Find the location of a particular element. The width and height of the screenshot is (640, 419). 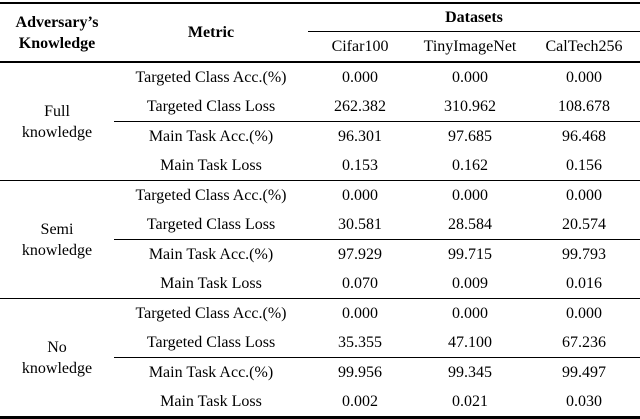

value-cell: 0.009 is located at coordinates (470, 283).